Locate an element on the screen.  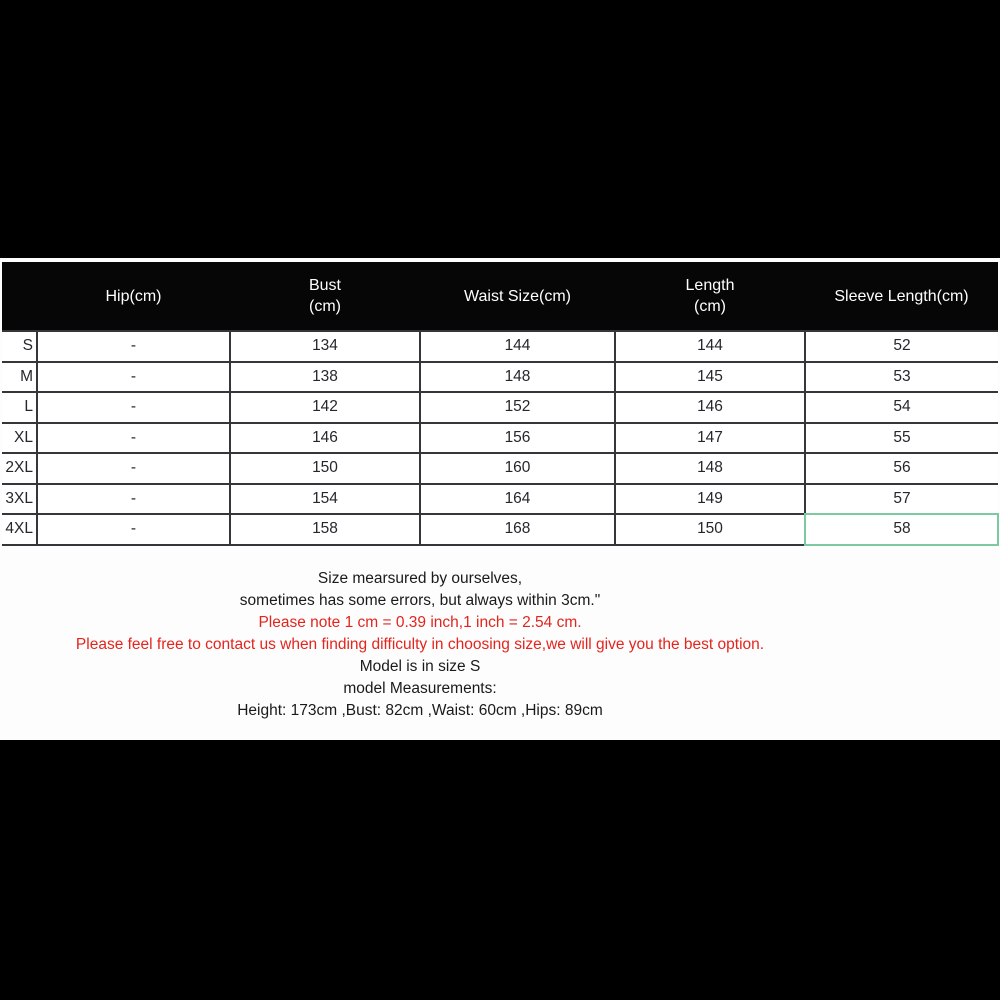
column-header-size is located at coordinates (19, 296).